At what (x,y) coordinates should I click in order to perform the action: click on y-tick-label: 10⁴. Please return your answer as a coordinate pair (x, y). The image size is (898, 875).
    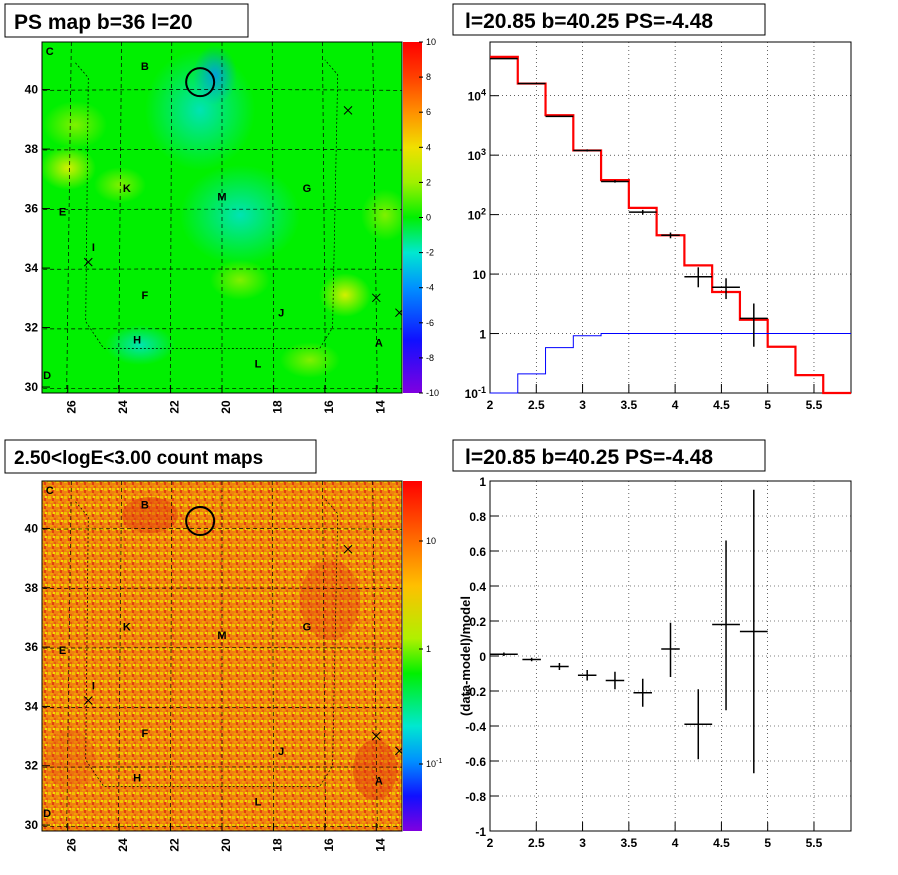
    Looking at the image, I should click on (477, 96).